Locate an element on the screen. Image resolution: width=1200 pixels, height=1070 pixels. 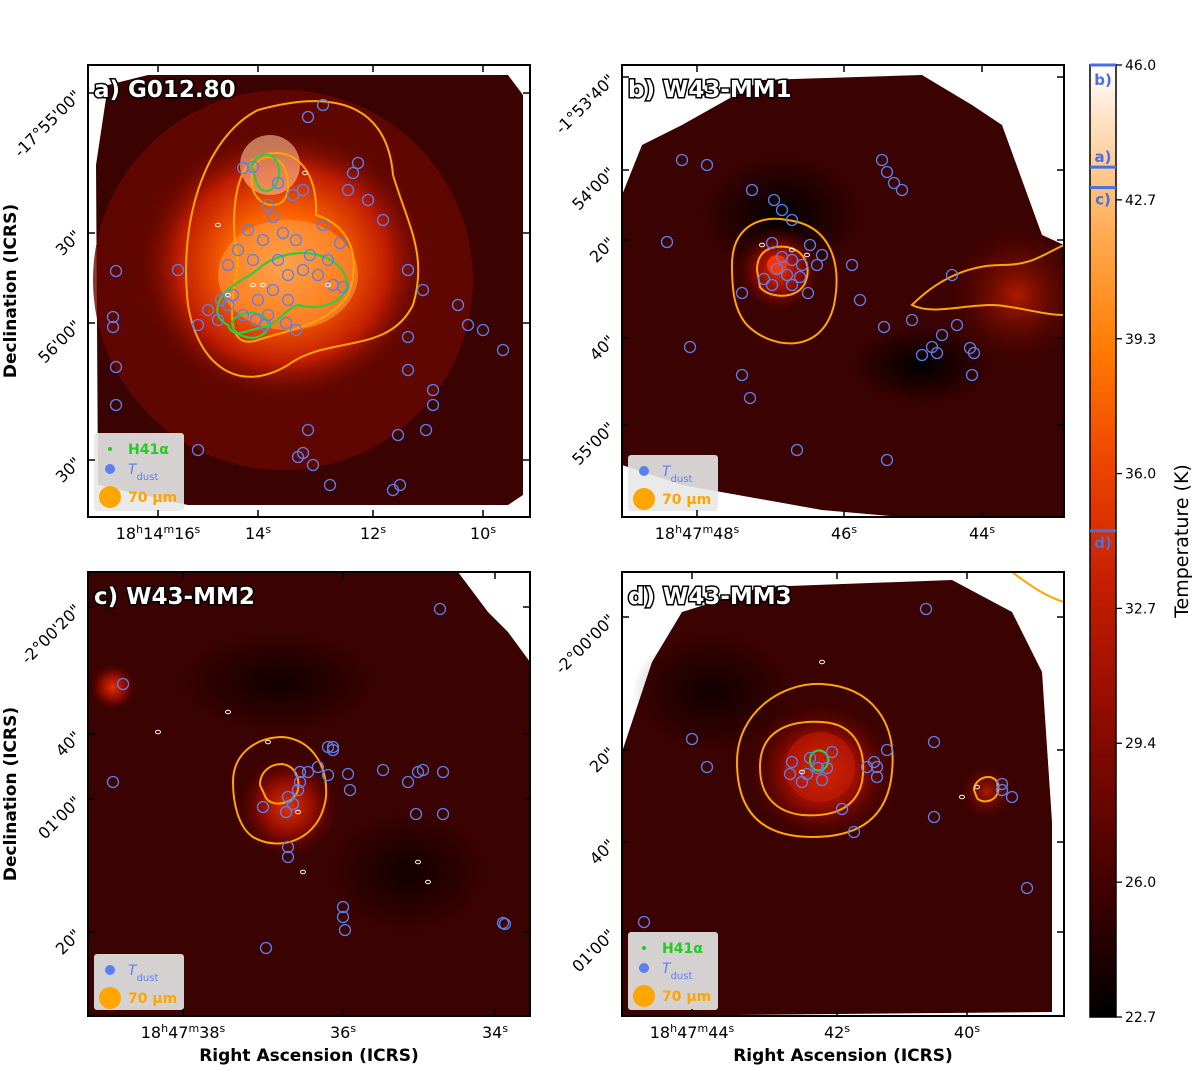
y-tick-label: 55'00" is located at coordinates (593, 443).